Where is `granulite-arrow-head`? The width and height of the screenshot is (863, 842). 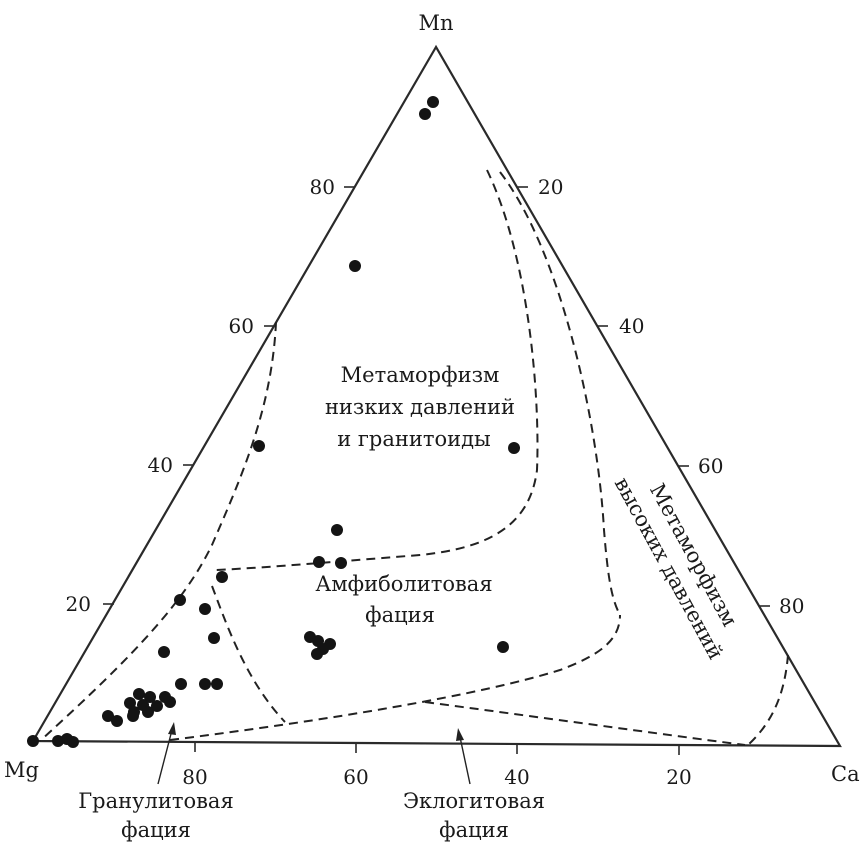 granulite-arrow-head is located at coordinates (172, 728).